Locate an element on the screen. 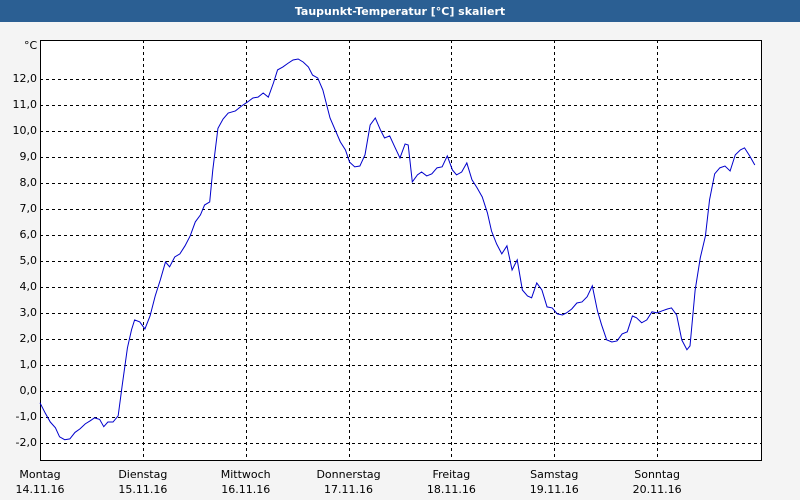  y-tick-label: -2,0 is located at coordinates (26, 442).